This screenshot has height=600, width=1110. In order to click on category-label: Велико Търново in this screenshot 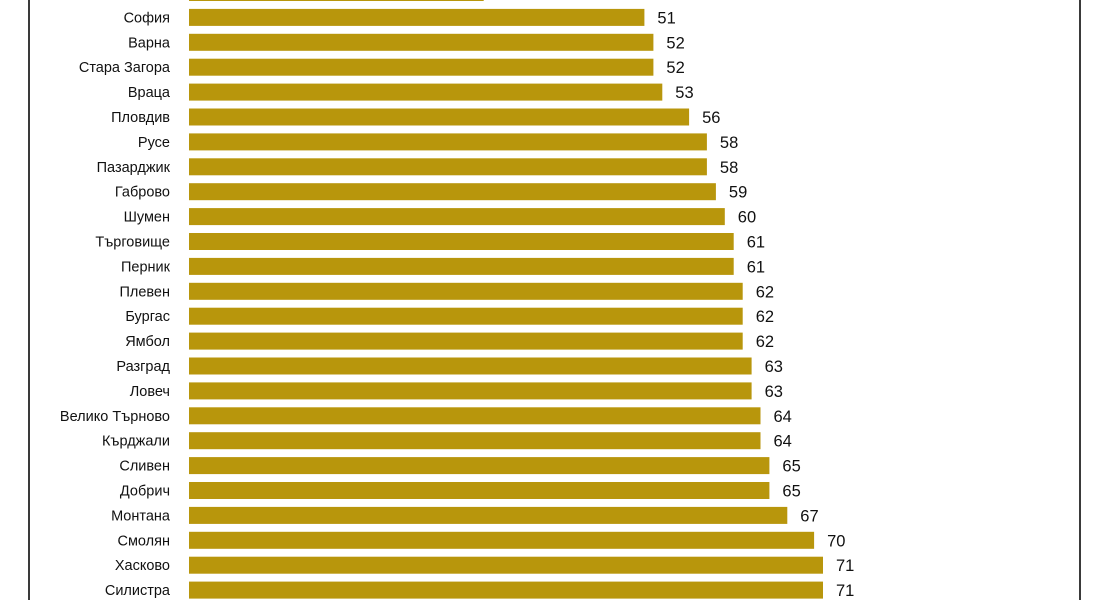, I will do `click(115, 417)`.